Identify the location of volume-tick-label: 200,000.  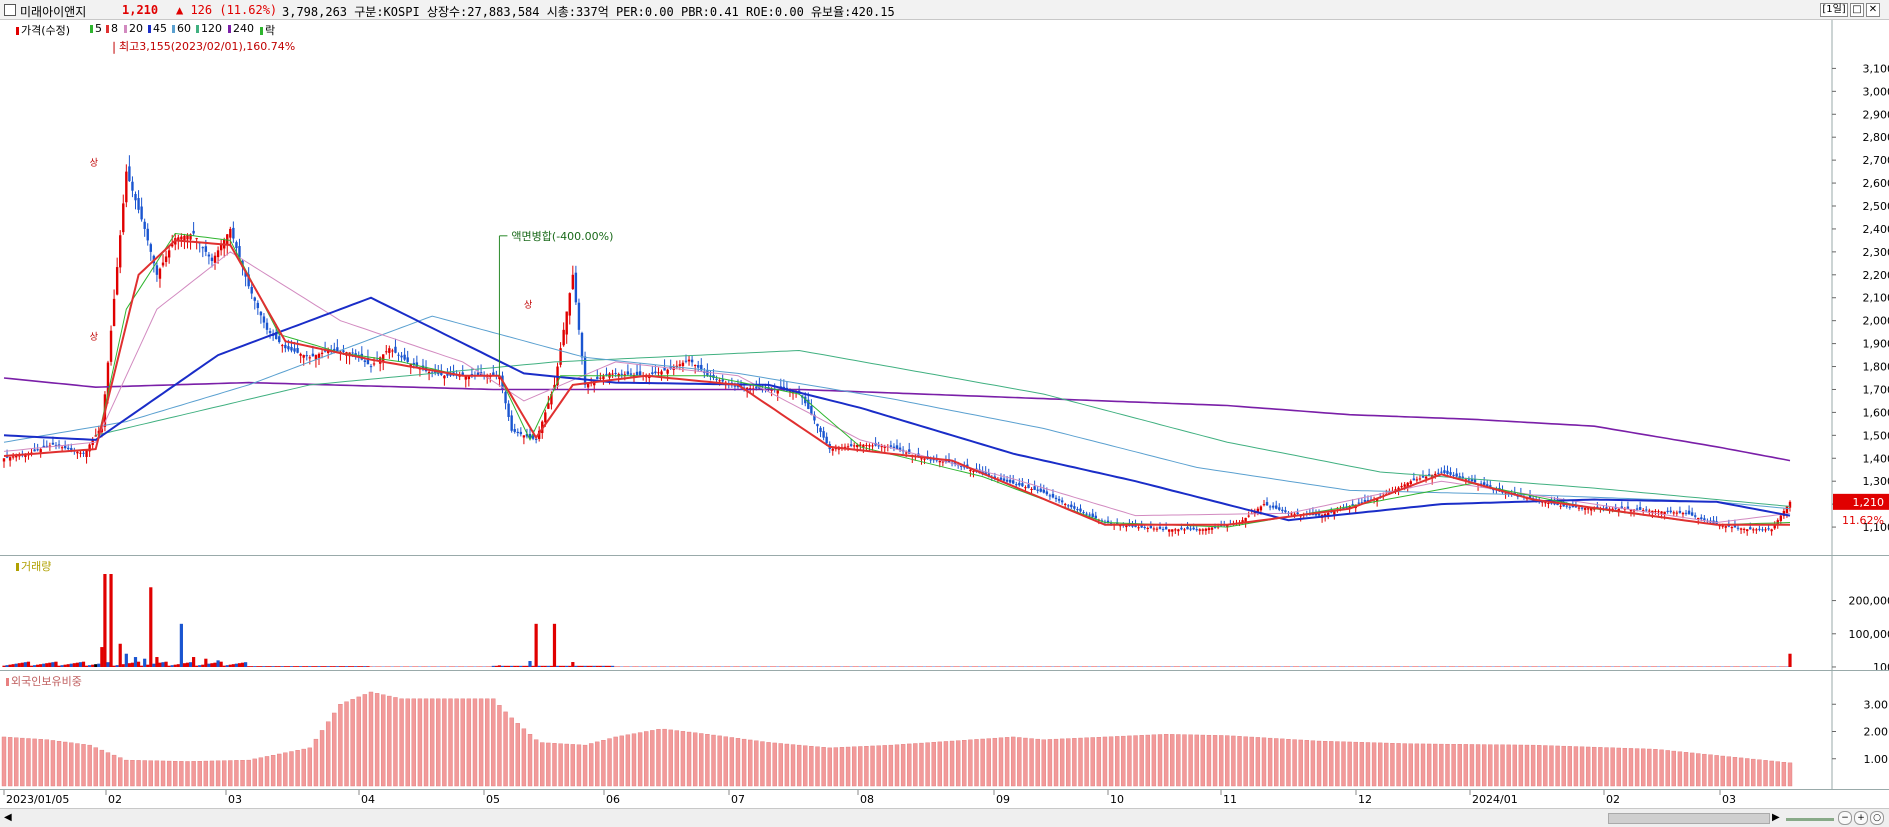
(1869, 601).